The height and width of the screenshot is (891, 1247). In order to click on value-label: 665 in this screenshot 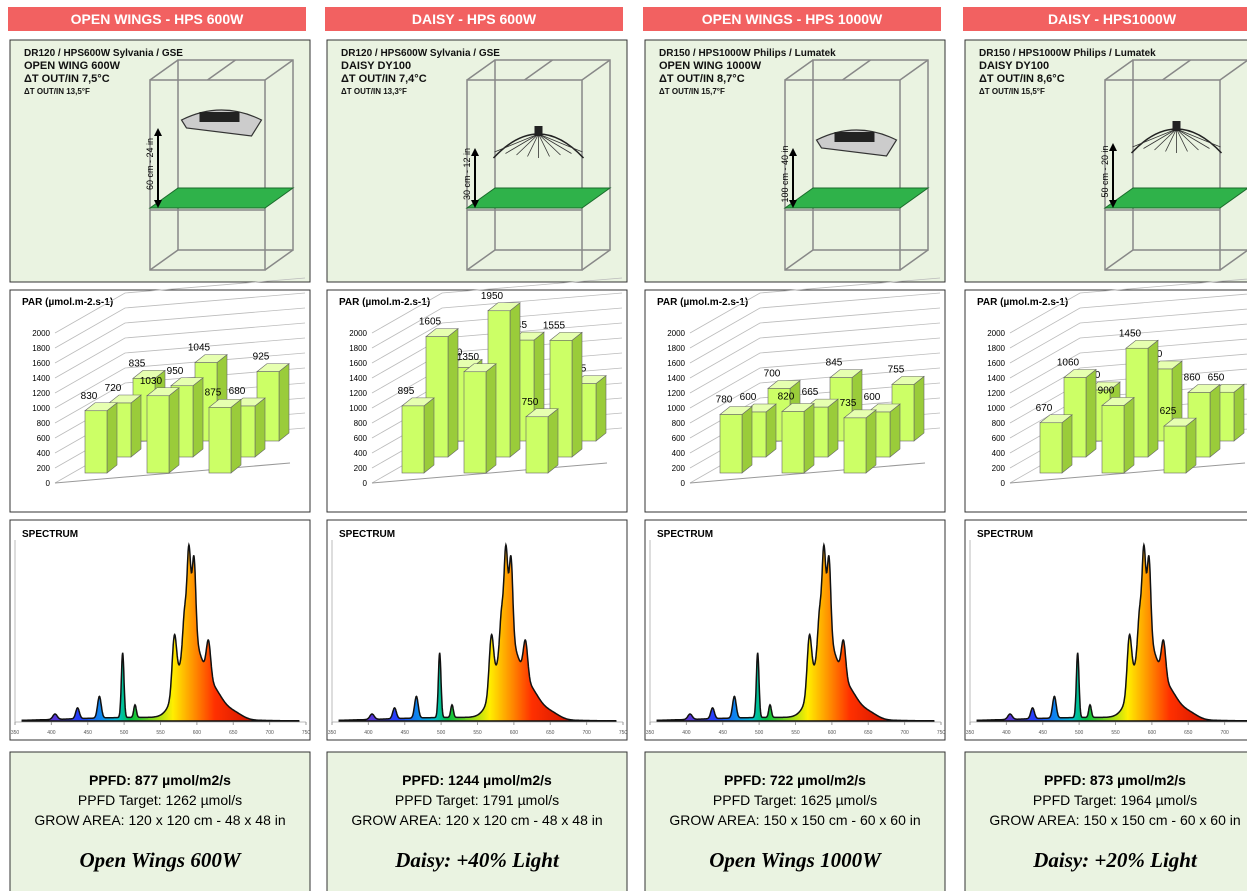, I will do `click(810, 392)`.